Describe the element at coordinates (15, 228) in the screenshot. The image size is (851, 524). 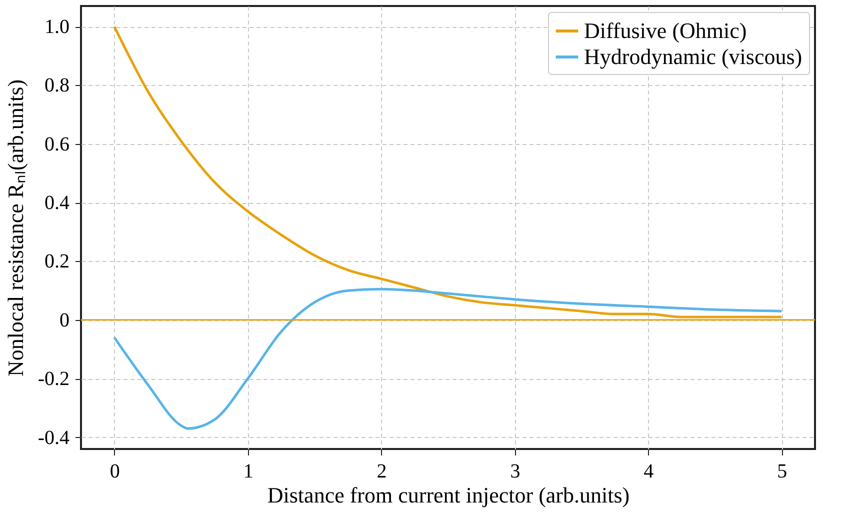
I see `y-axis-title: Nonlocal resistance Rₙₗ(arb.units)` at that location.